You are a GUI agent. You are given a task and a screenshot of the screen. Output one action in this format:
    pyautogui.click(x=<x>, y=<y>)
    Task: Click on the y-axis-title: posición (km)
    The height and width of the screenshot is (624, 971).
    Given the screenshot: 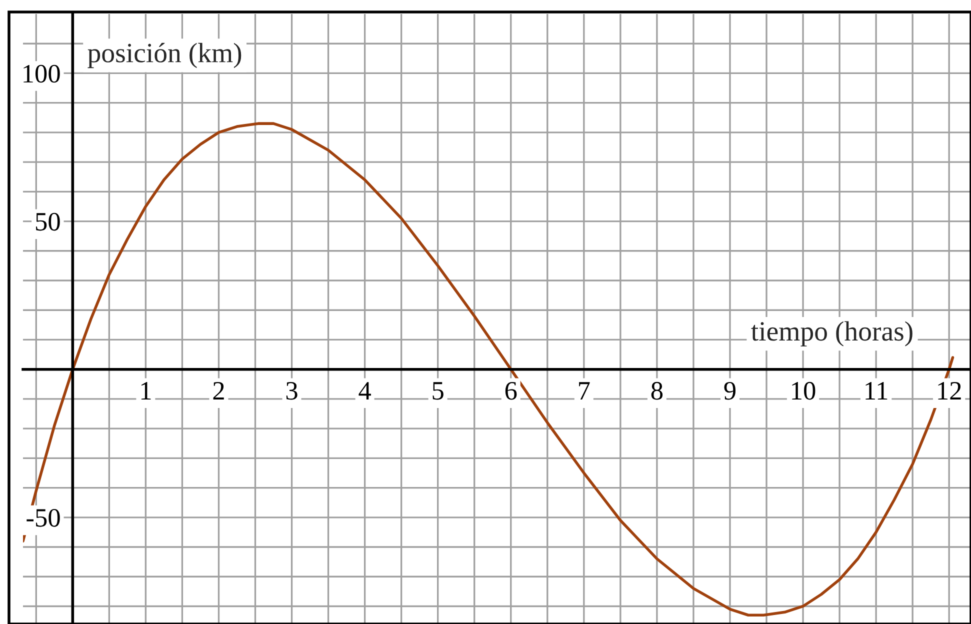 What is the action you would take?
    pyautogui.click(x=165, y=55)
    